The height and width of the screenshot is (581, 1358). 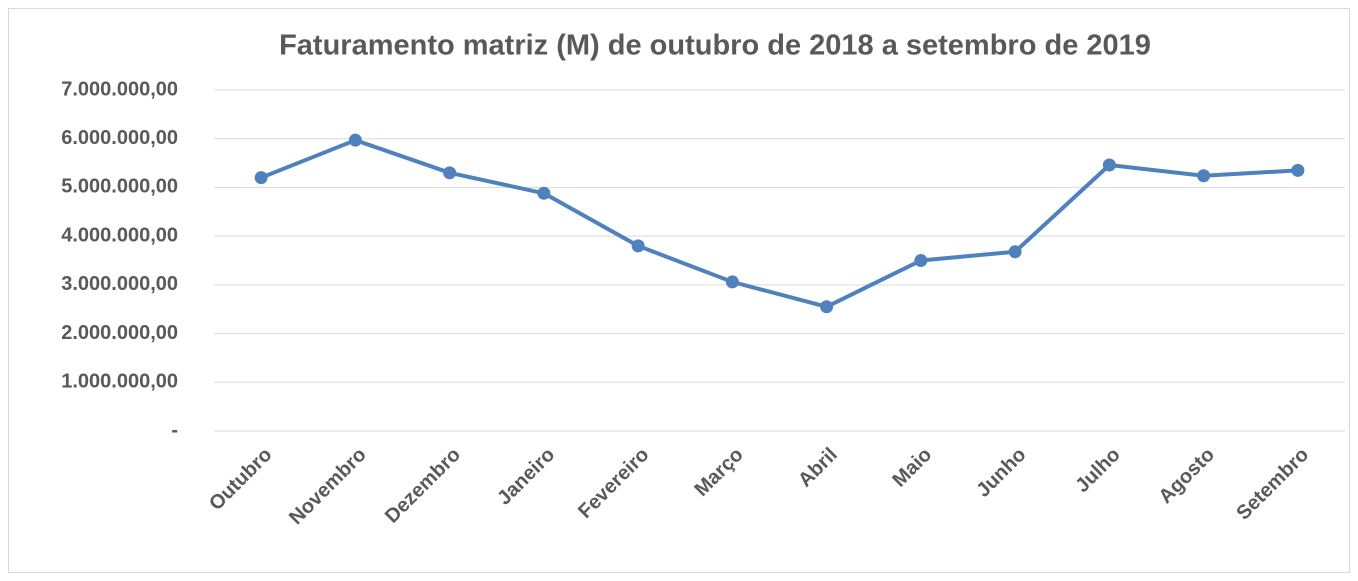 I want to click on y-tick-label: 1.000.000,00, so click(x=119, y=382).